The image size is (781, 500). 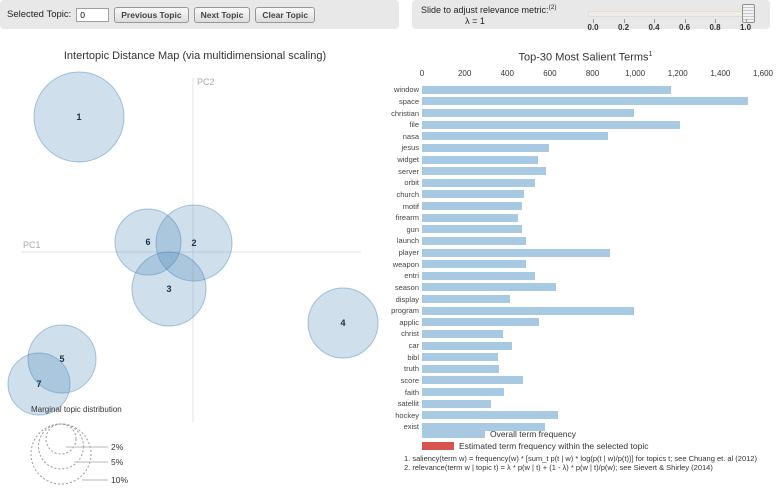 What do you see at coordinates (413, 357) in the screenshot?
I see `term-label: bibl` at bounding box center [413, 357].